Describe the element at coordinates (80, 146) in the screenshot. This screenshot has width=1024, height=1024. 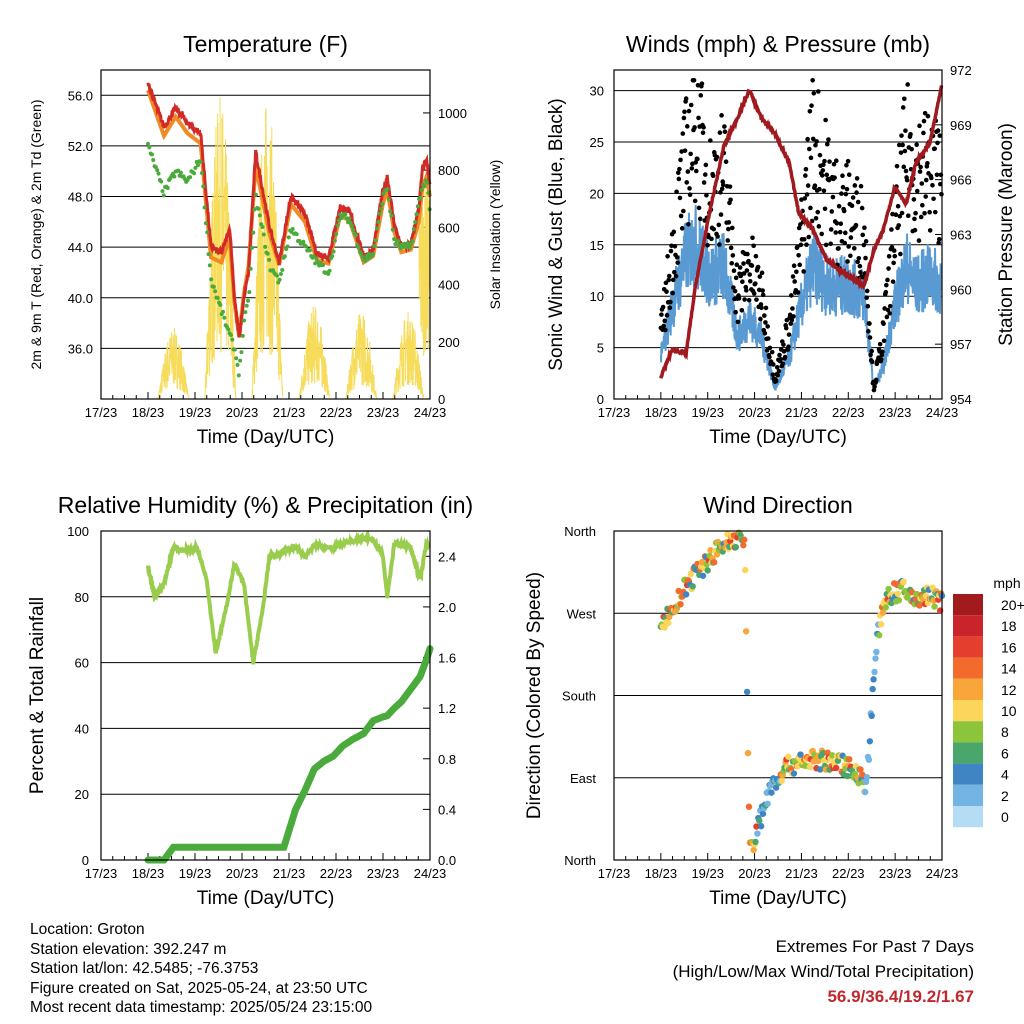
I see `y-tick-label: 52.0` at that location.